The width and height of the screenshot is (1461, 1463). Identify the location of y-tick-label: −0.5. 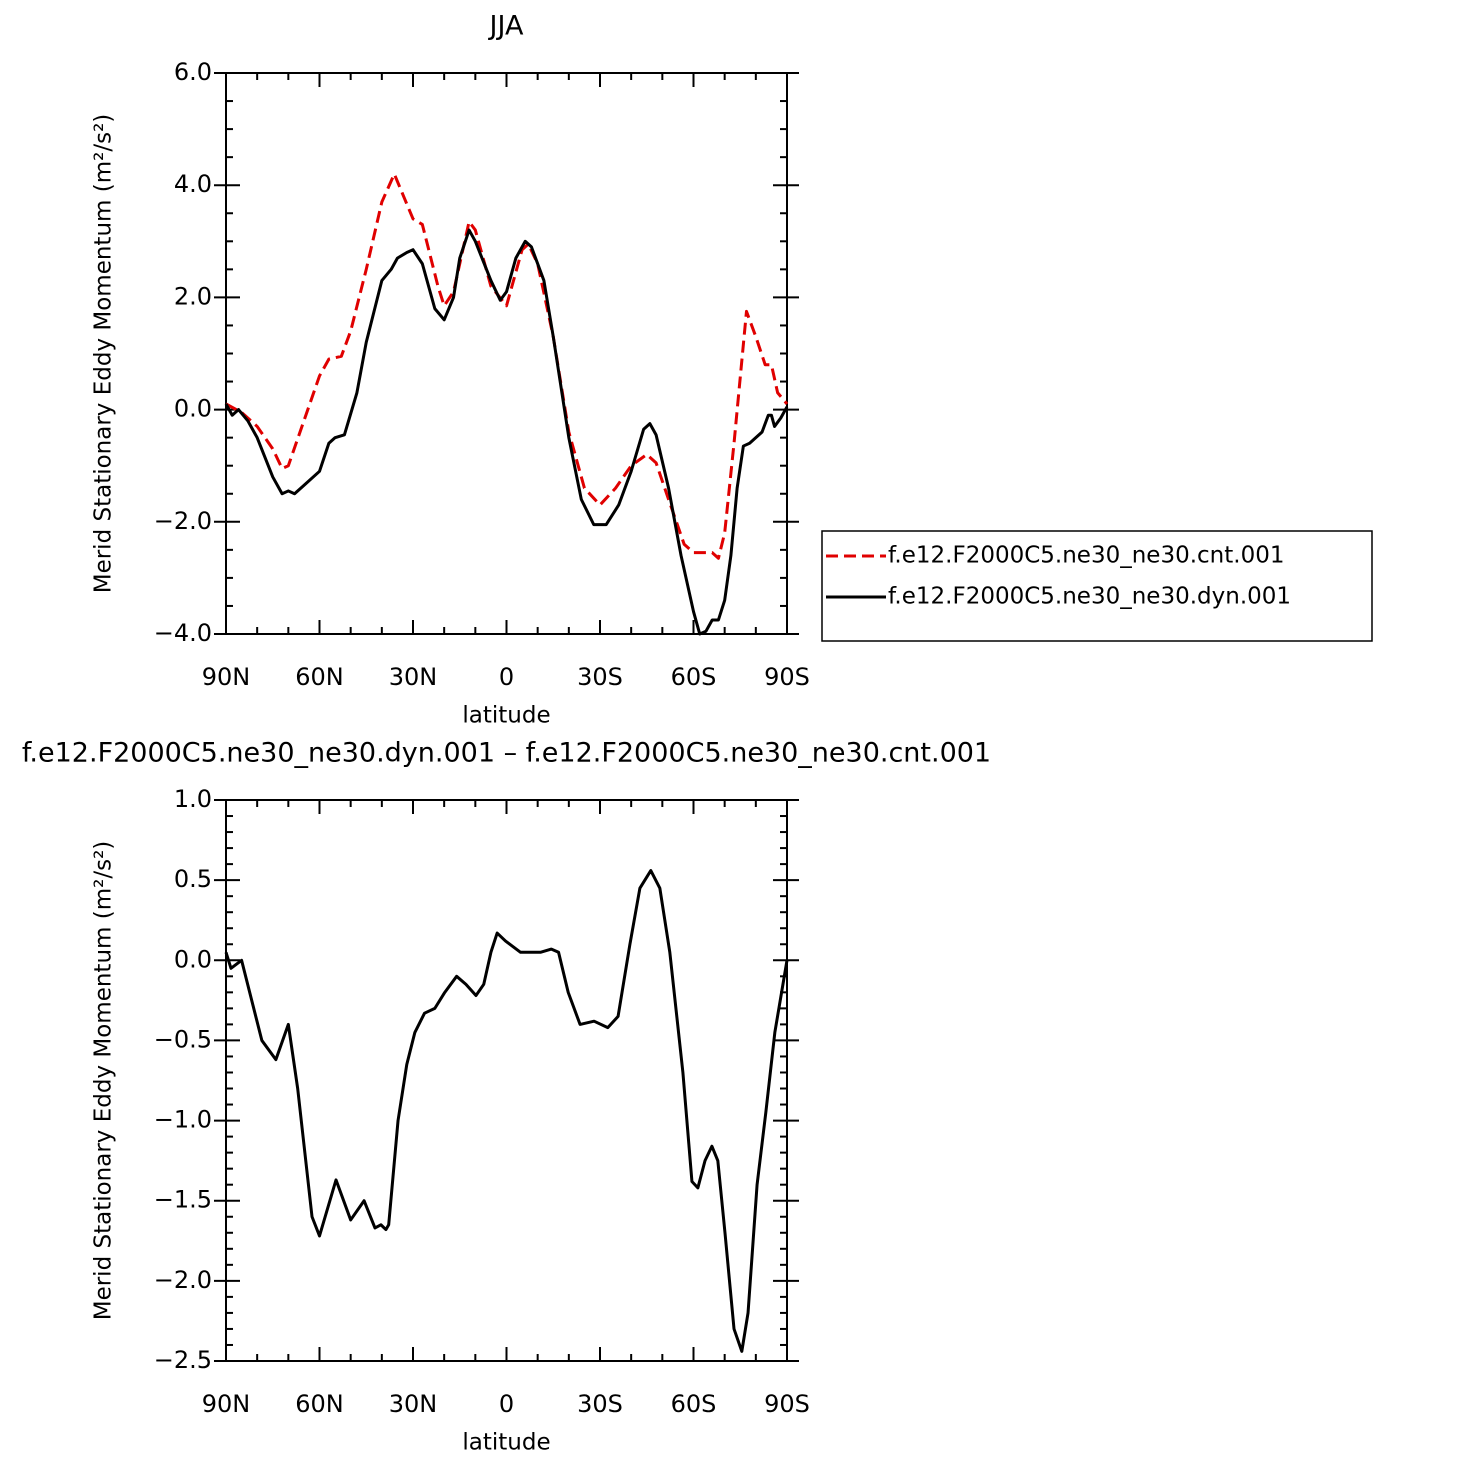
(183, 1039).